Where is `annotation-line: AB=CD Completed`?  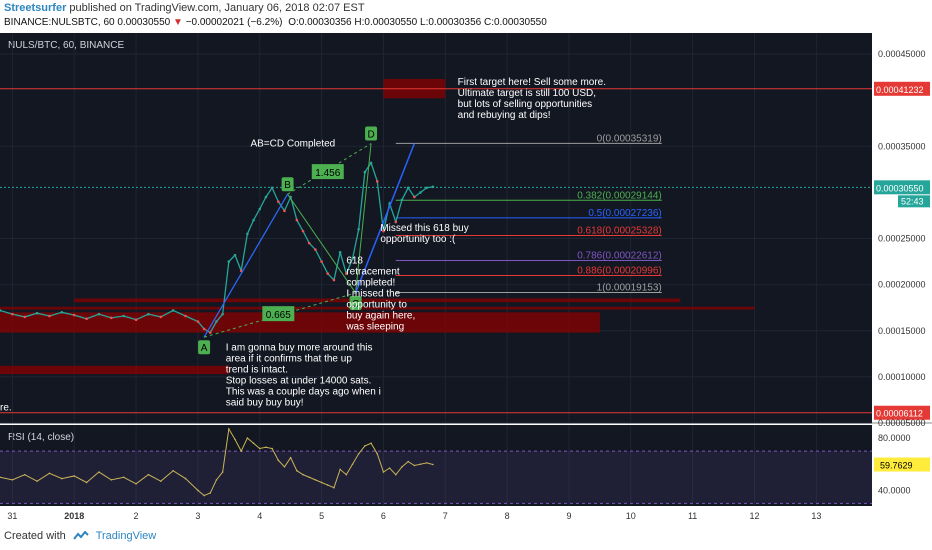
annotation-line: AB=CD Completed is located at coordinates (292, 143).